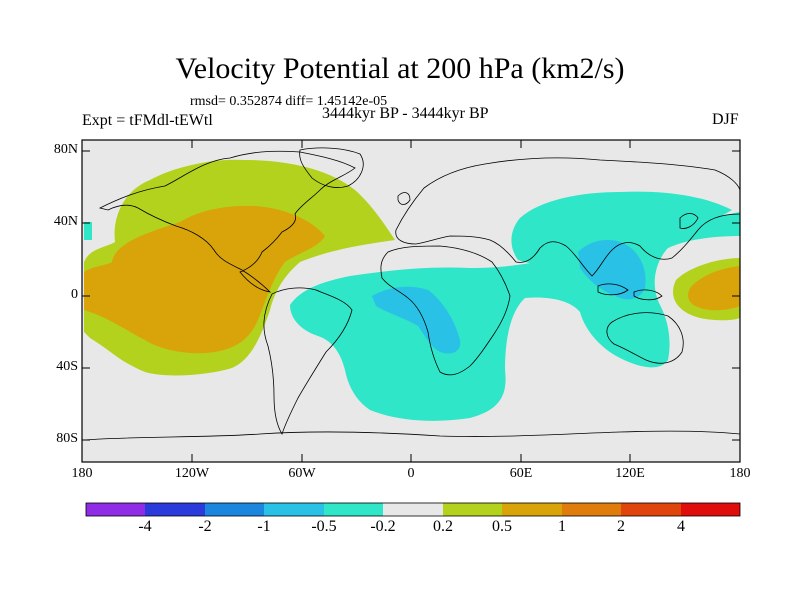 The height and width of the screenshot is (600, 800). What do you see at coordinates (192, 473) in the screenshot?
I see `x-tick-label: 120W` at bounding box center [192, 473].